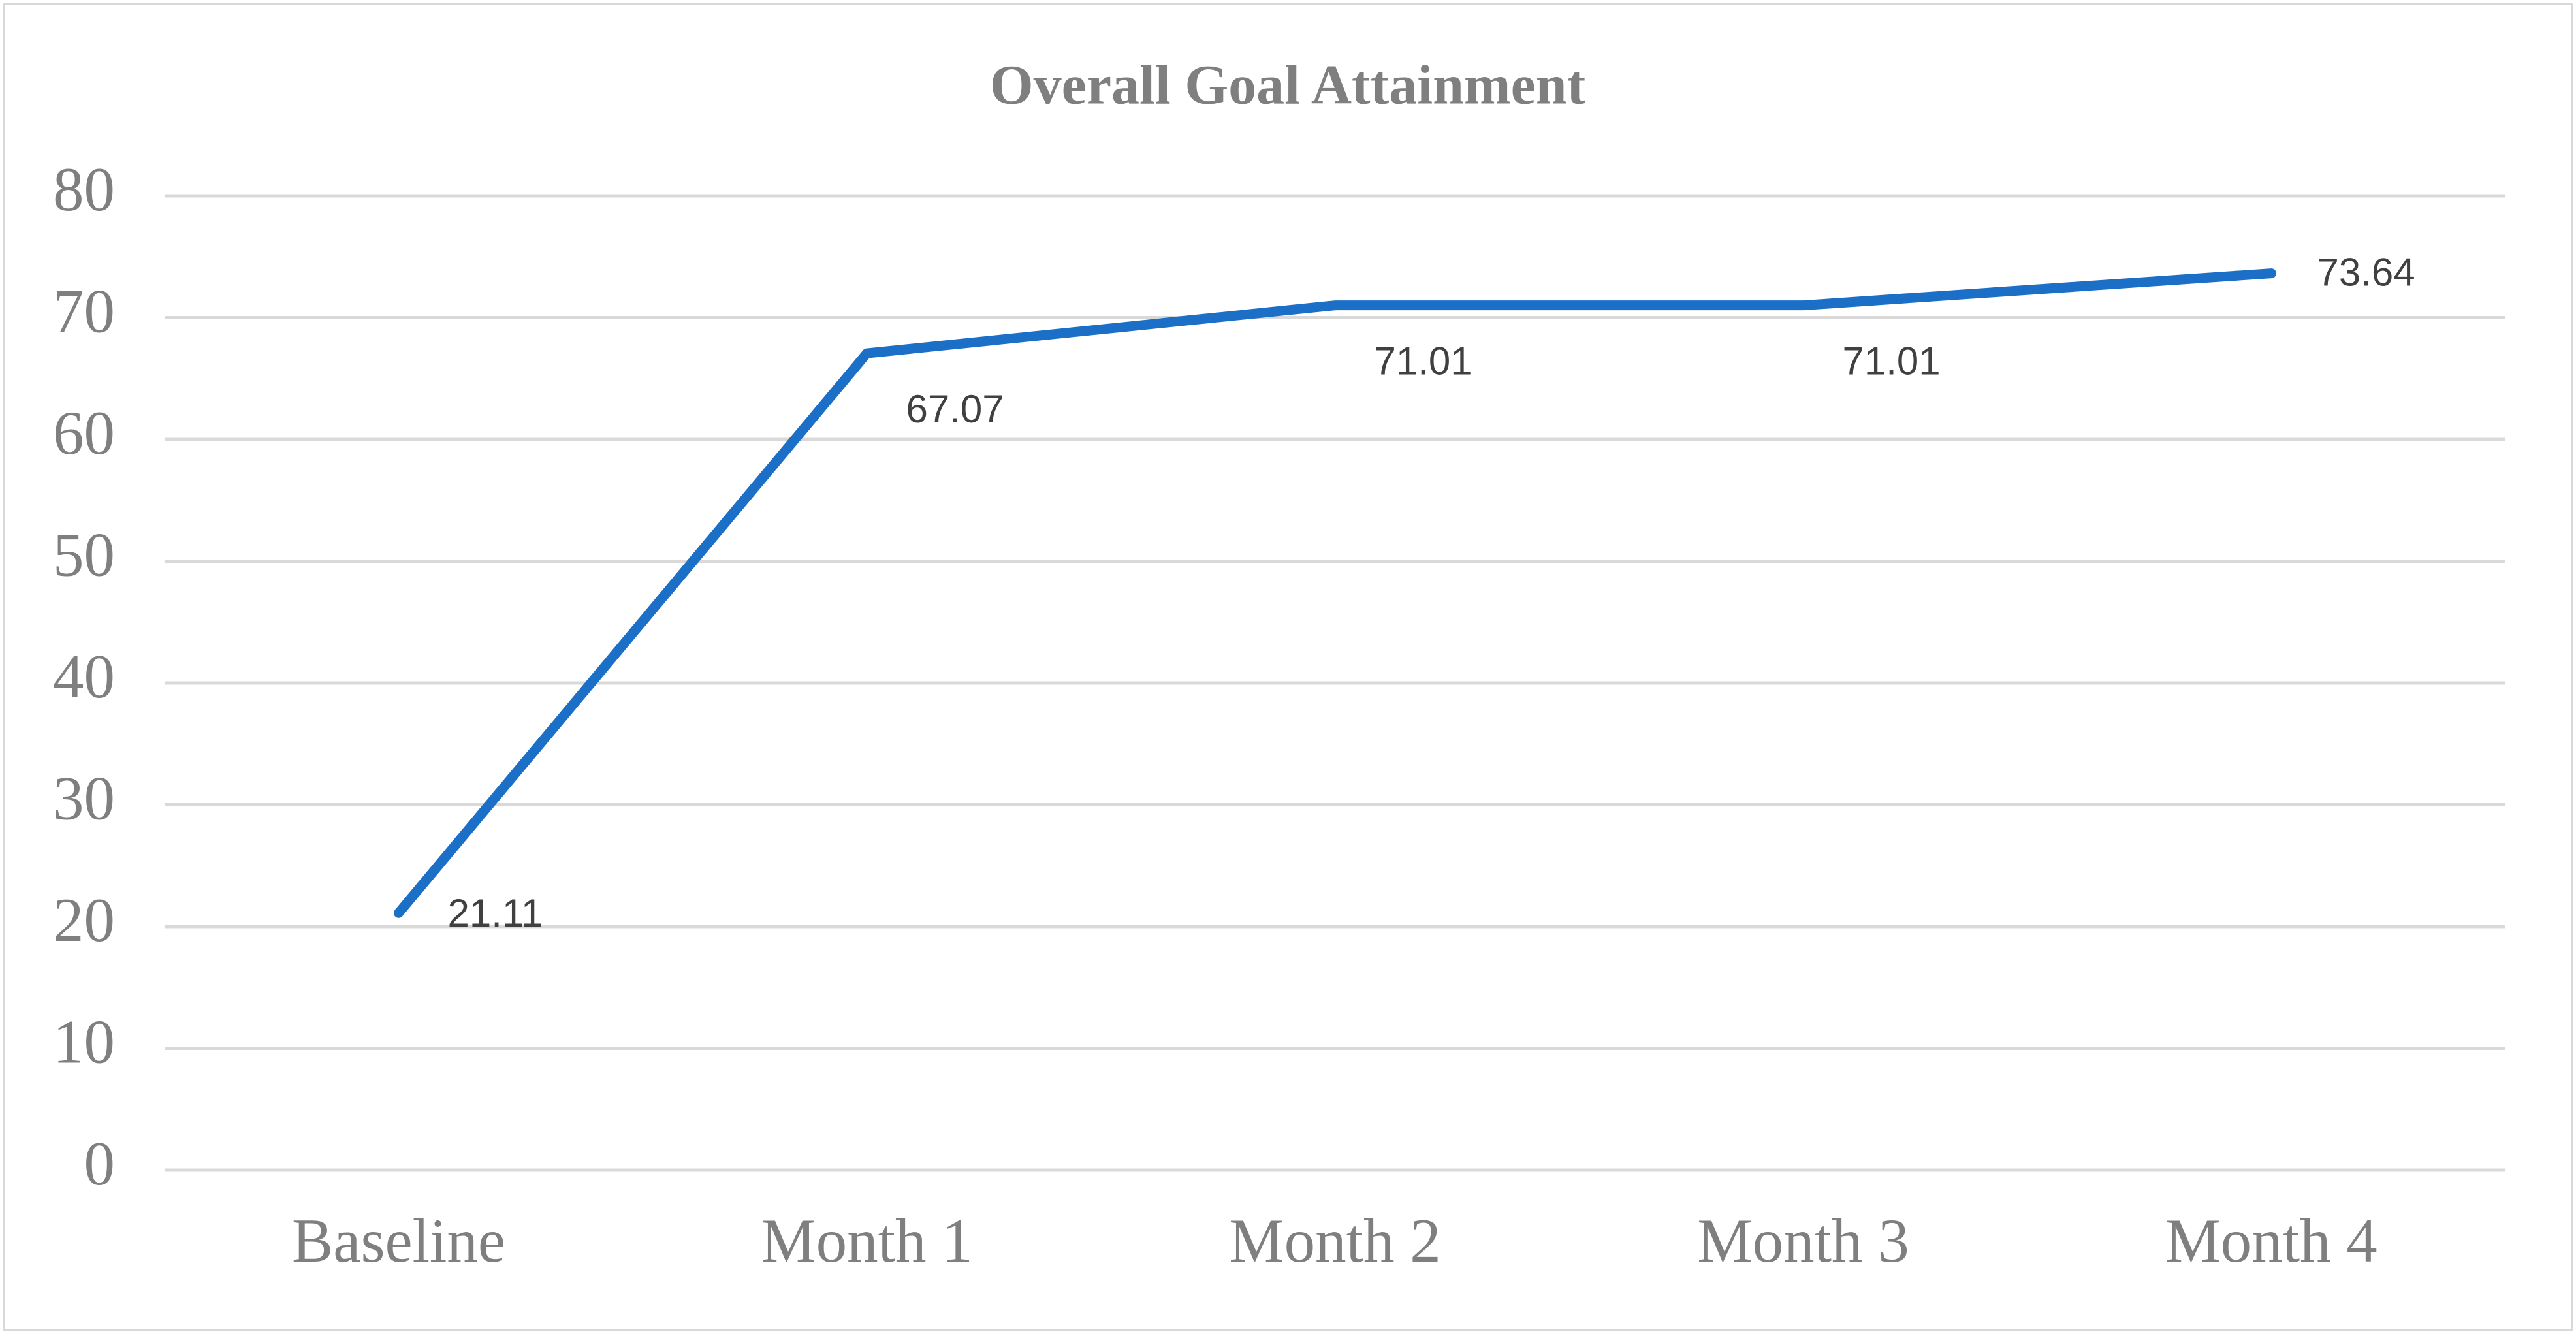 The width and height of the screenshot is (2576, 1334). I want to click on x-tick-label: Month 1, so click(867, 1241).